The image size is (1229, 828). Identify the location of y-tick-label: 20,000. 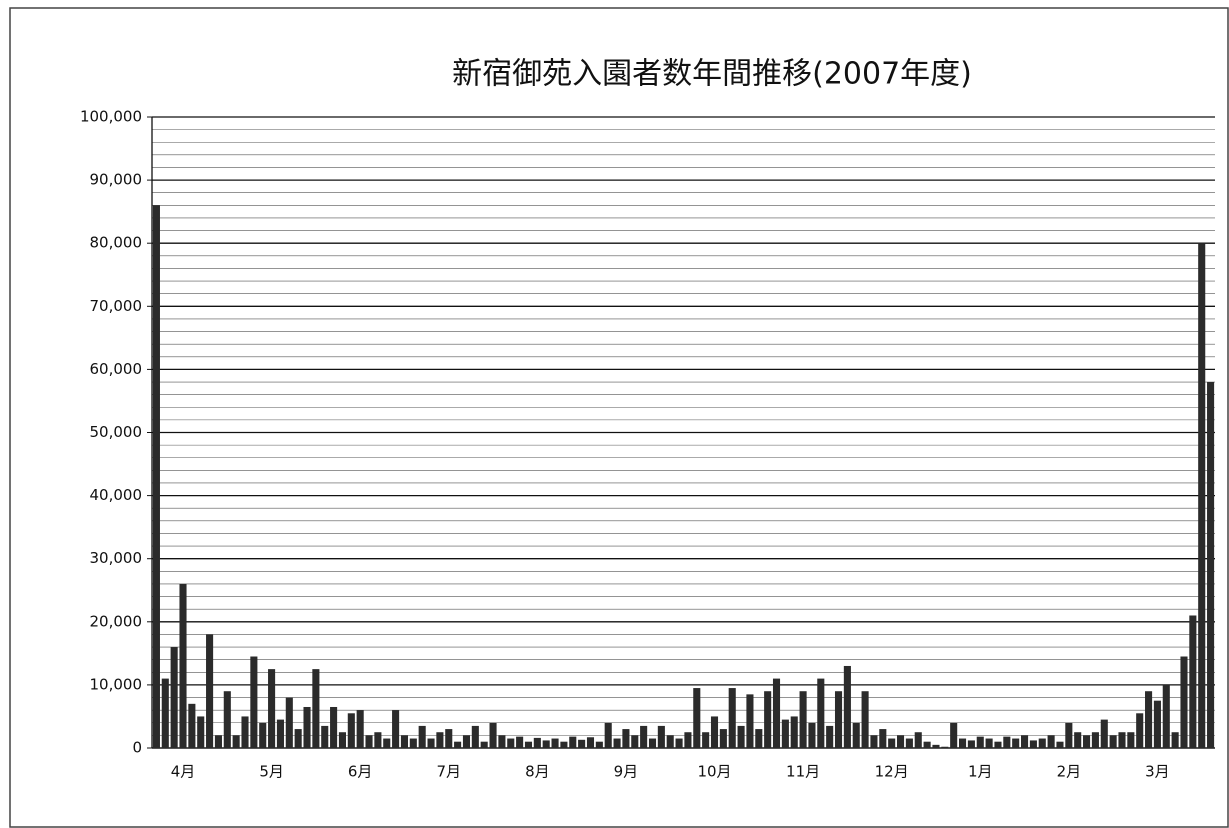
(116, 621).